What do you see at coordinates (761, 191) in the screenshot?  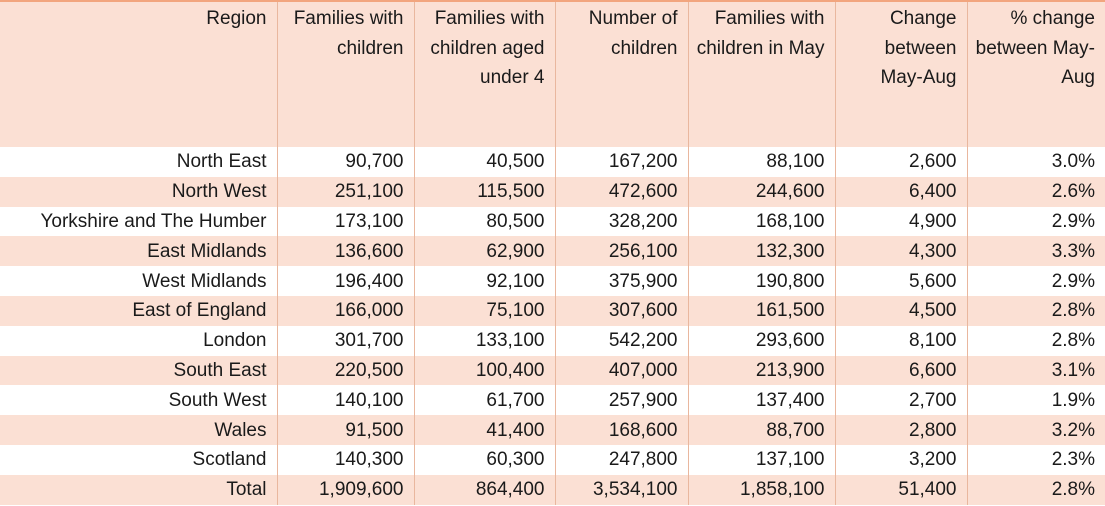 I see `may-cell: 244,600` at bounding box center [761, 191].